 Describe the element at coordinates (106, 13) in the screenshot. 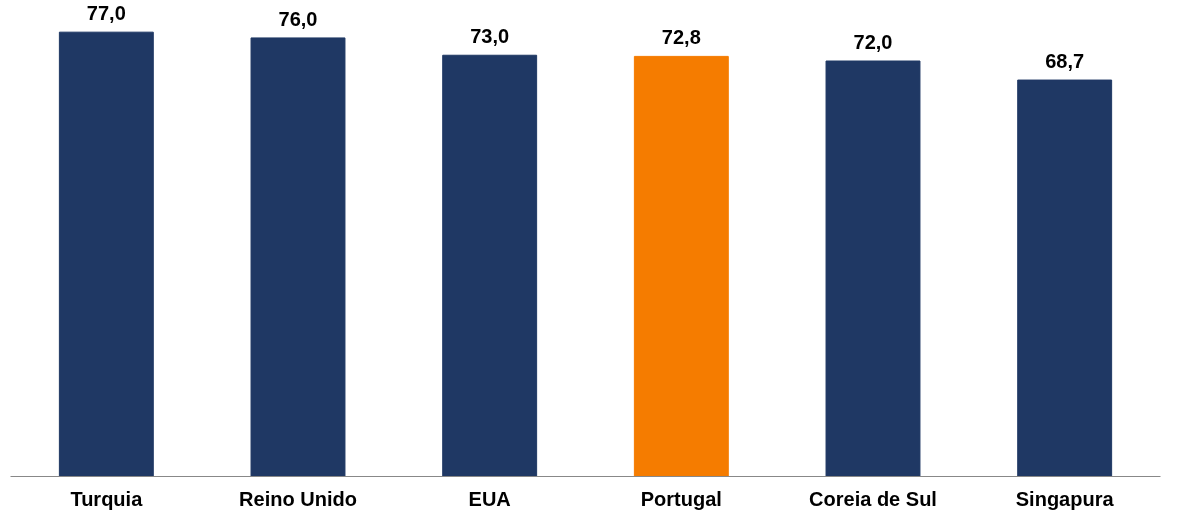

I see `data-label: 77,0` at that location.